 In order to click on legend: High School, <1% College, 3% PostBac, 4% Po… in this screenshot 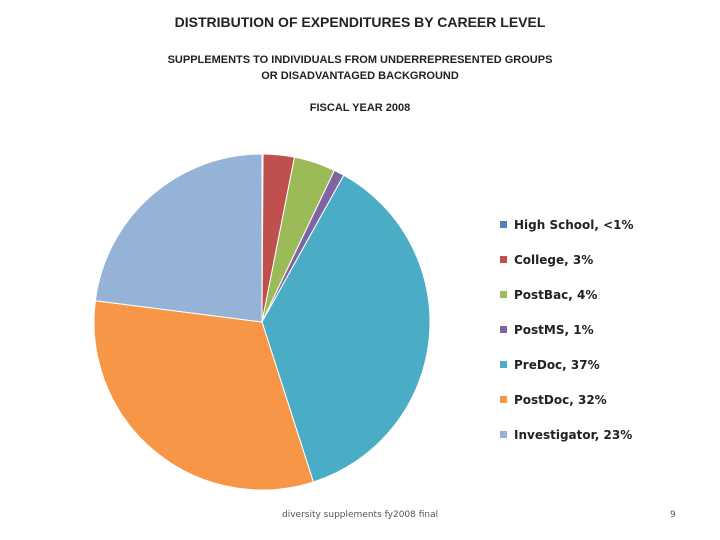, I will do `click(567, 329)`.